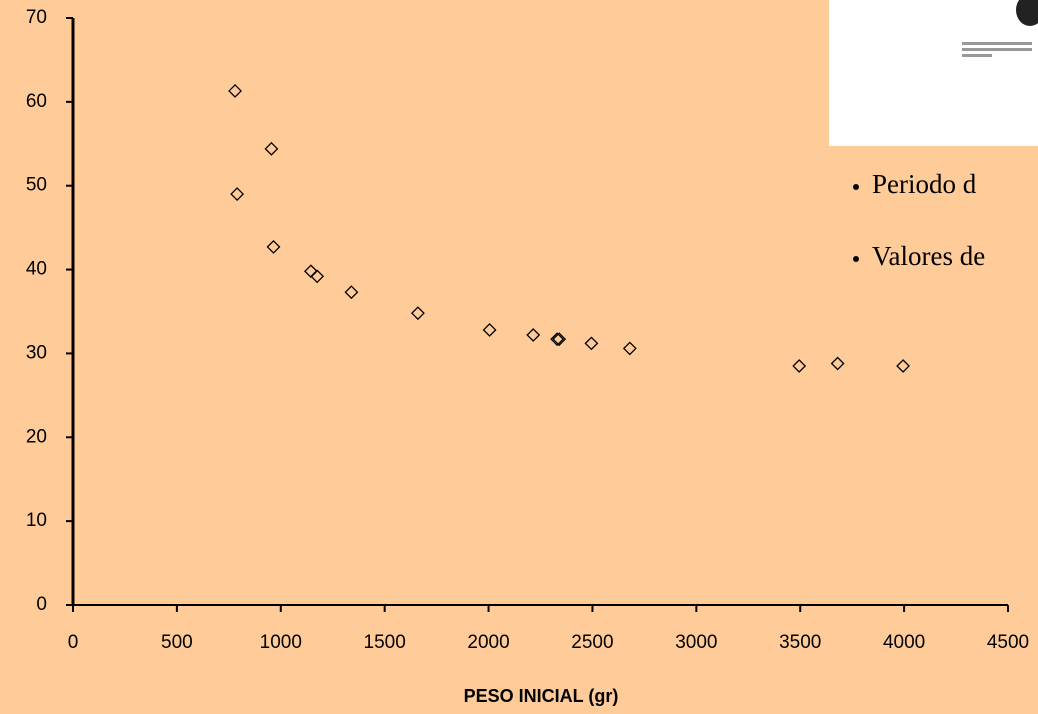 The height and width of the screenshot is (714, 1038). Describe the element at coordinates (385, 642) in the screenshot. I see `x-tick-label: 1500` at that location.